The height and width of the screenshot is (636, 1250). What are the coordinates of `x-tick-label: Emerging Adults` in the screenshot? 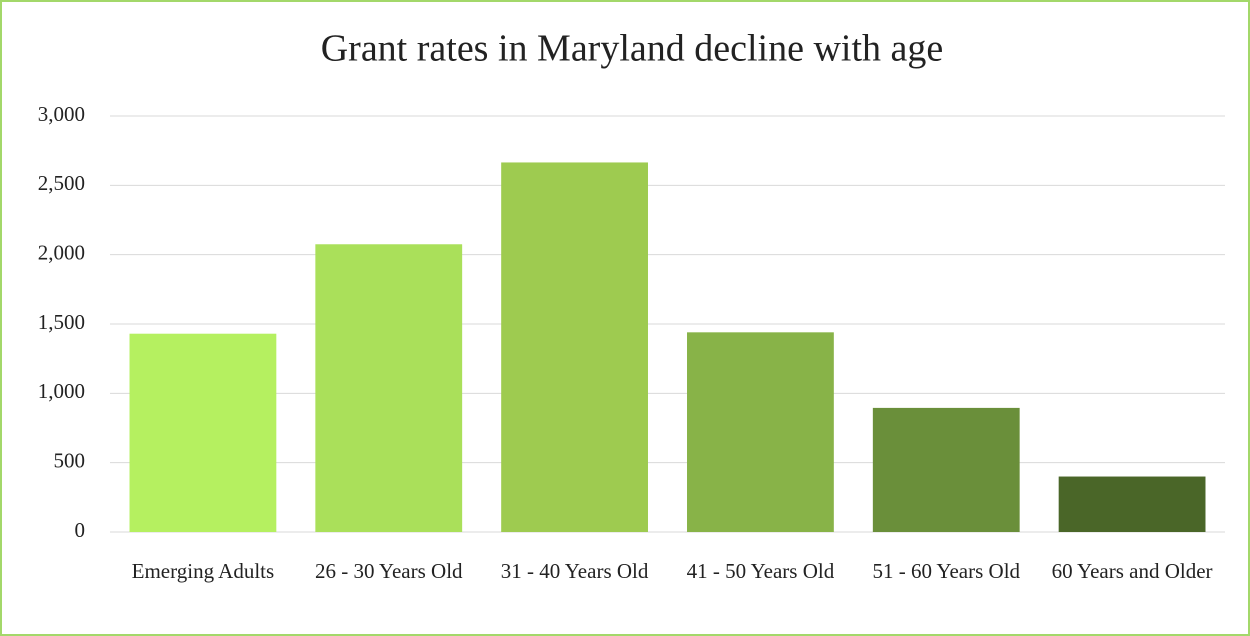 It's located at (203, 571).